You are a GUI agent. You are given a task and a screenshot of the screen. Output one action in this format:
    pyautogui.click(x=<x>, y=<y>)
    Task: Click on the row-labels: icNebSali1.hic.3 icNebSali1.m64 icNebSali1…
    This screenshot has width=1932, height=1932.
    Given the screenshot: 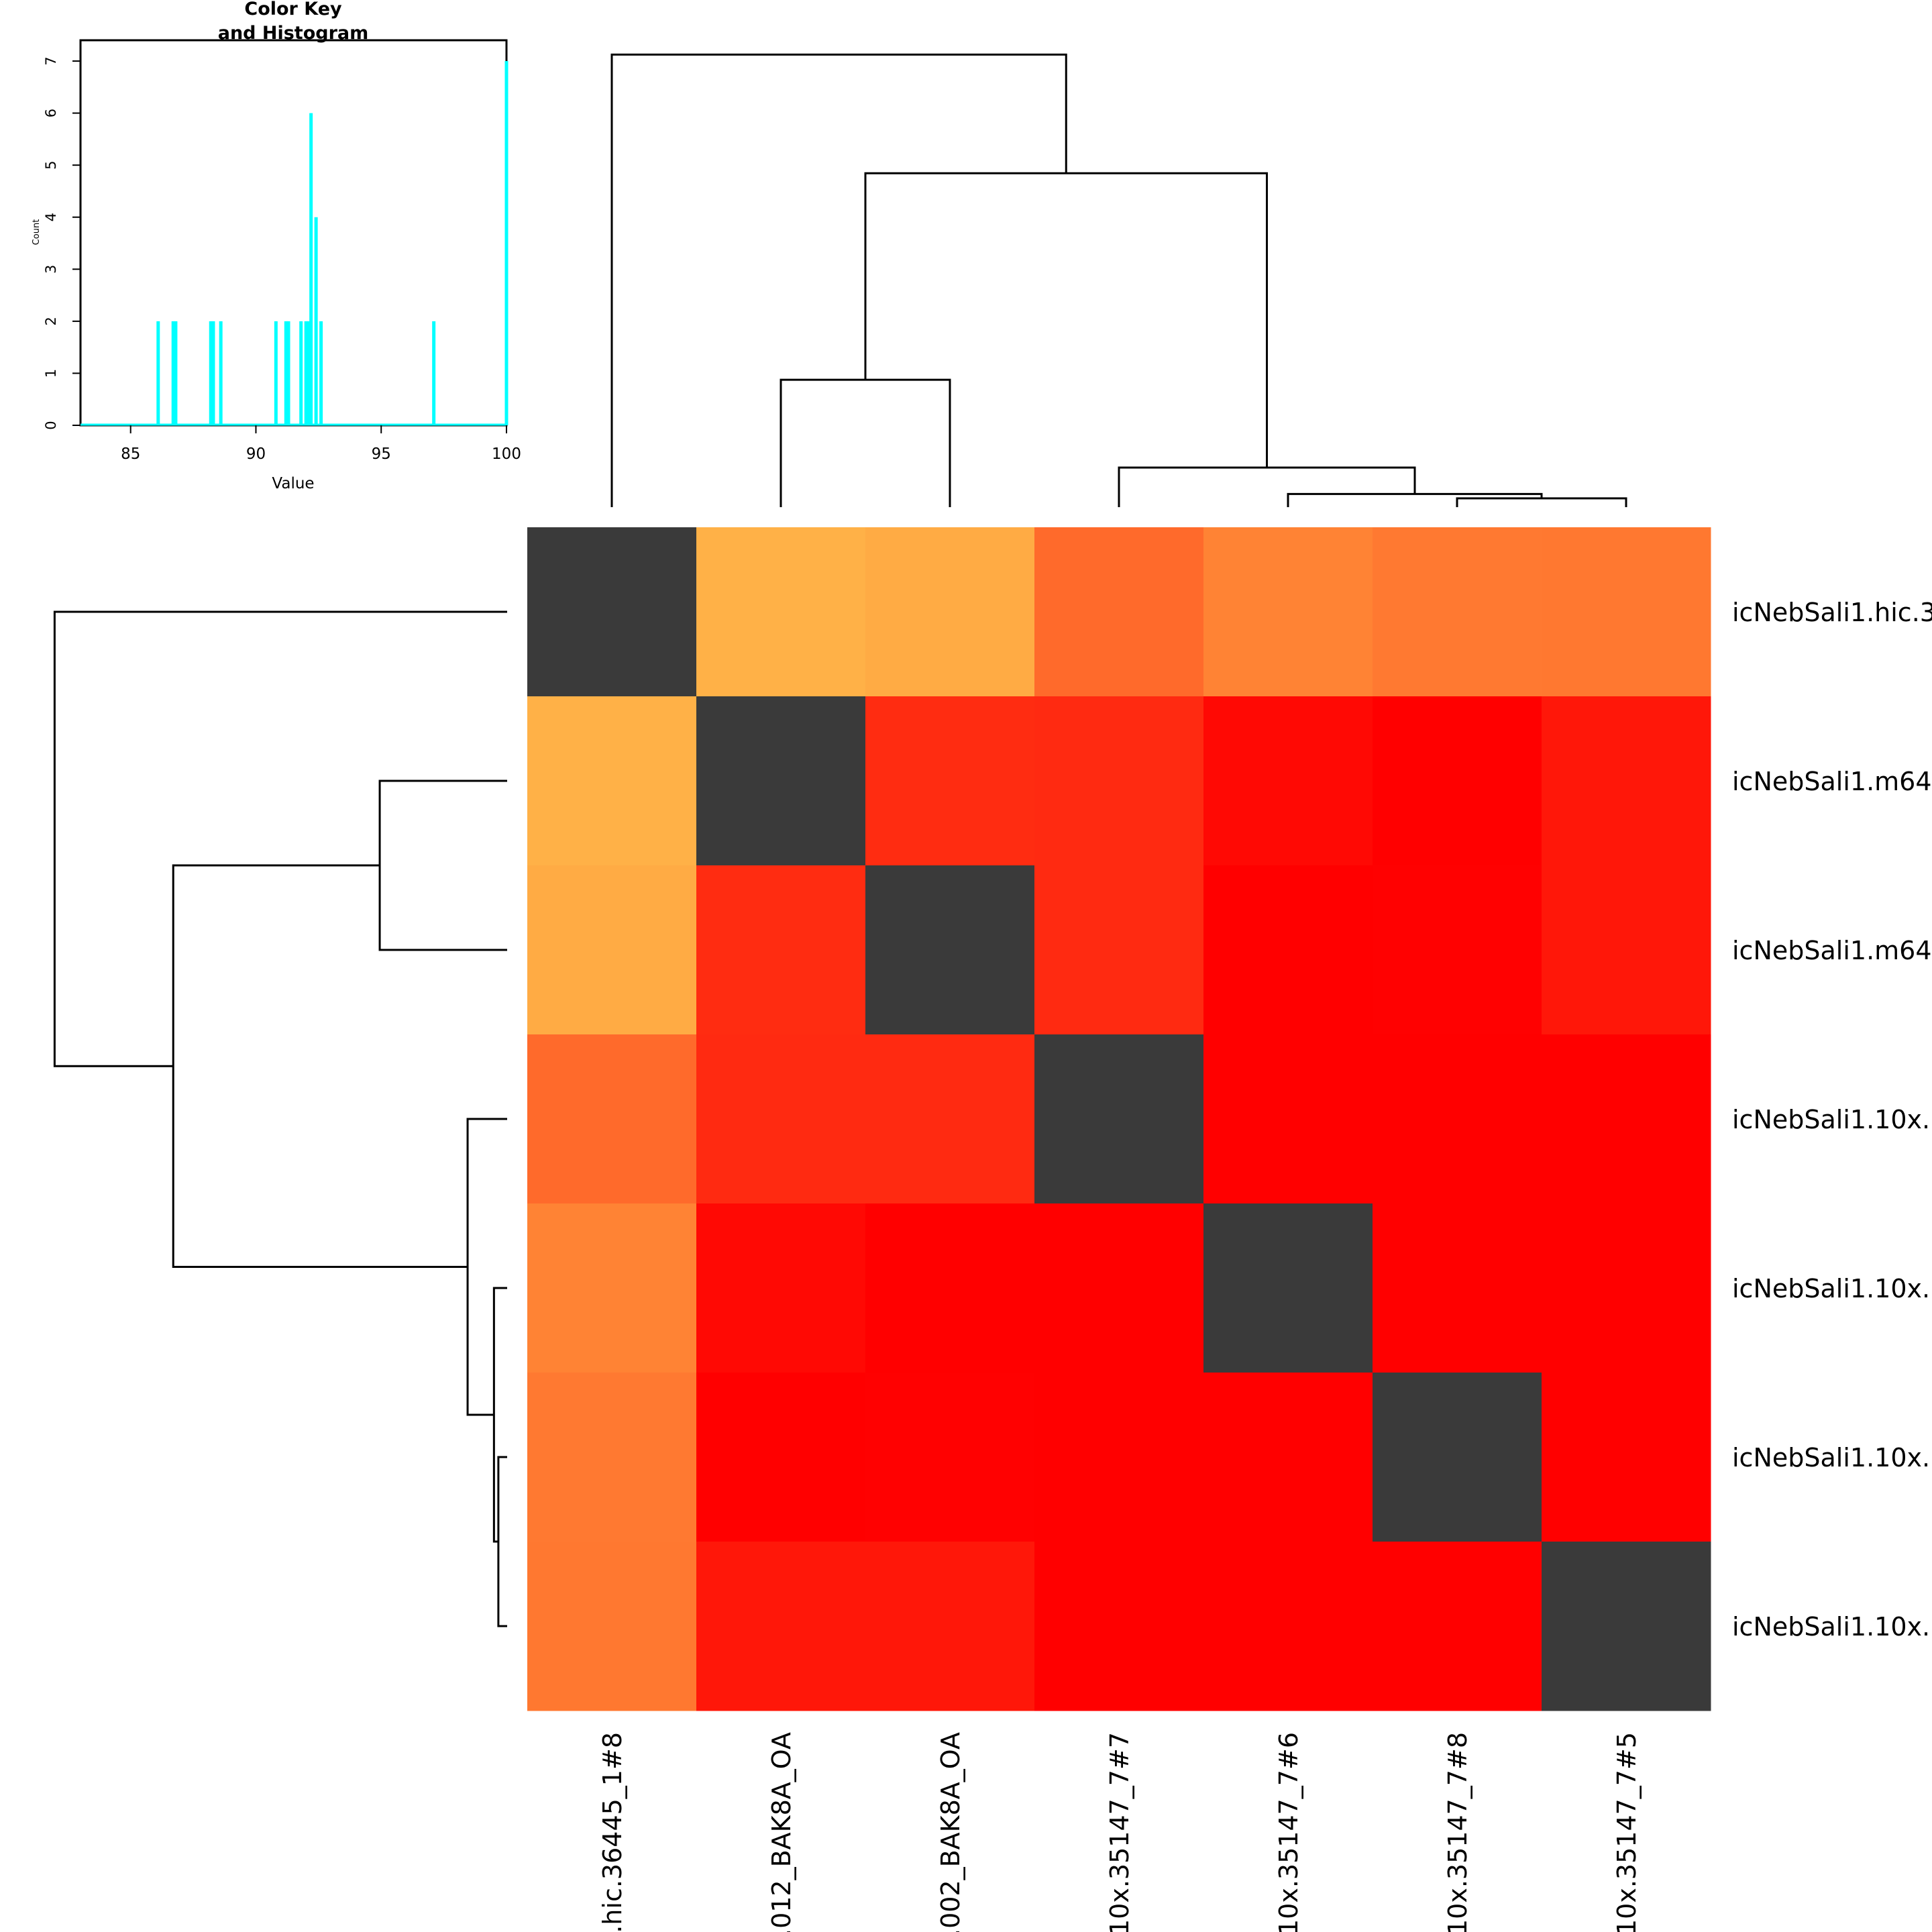 What is the action you would take?
    pyautogui.click(x=1832, y=1120)
    